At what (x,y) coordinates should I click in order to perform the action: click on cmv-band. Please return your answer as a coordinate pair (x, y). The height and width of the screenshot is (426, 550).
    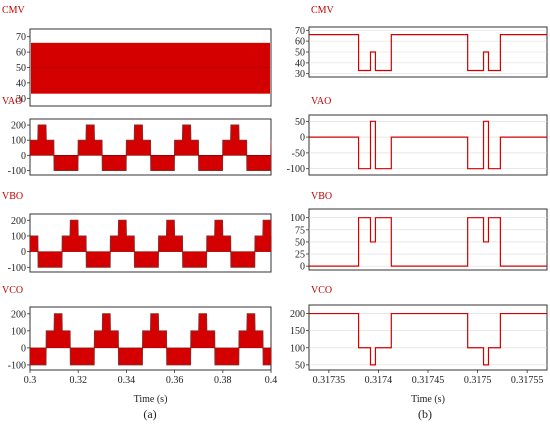
    Looking at the image, I should click on (150, 68).